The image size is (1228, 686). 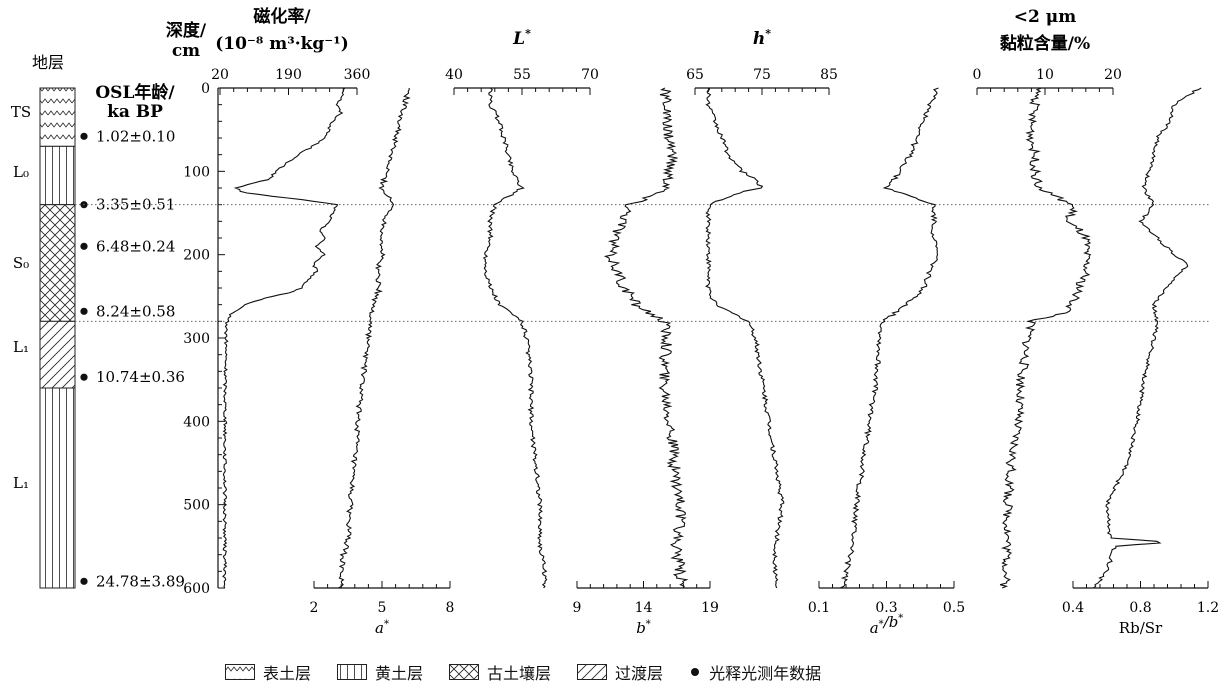 I want to click on stratum-ts, so click(x=57, y=117).